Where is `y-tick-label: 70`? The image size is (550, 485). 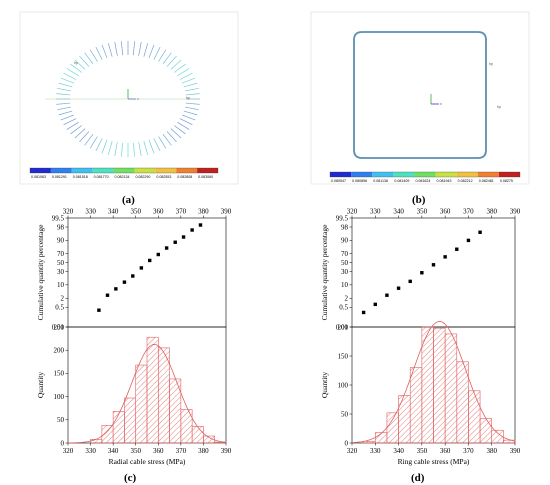 y-tick-label: 70 is located at coordinates (61, 254).